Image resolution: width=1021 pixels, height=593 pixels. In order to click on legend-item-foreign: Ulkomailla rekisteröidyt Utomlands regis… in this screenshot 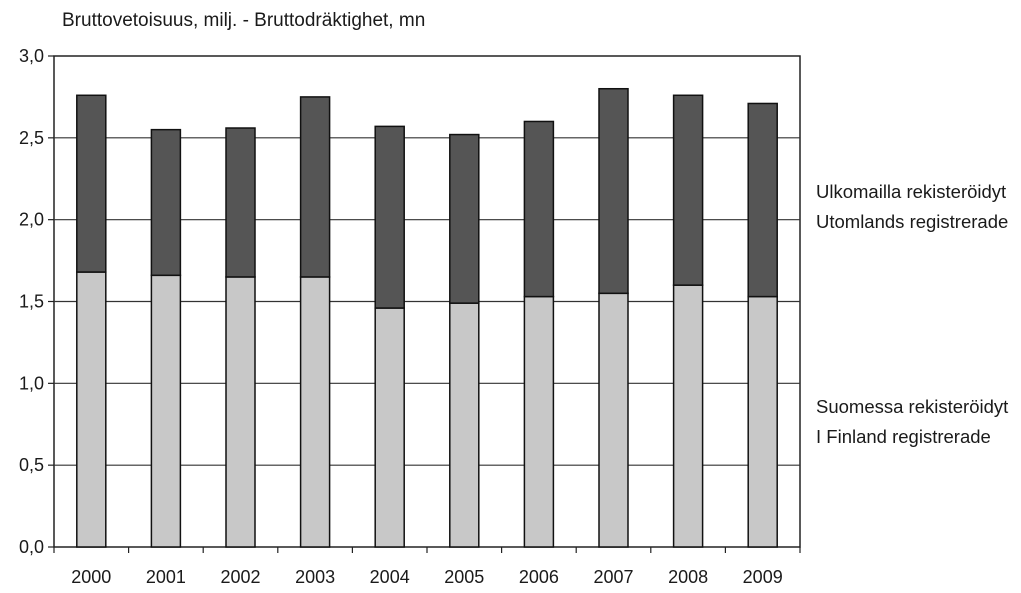, I will do `click(912, 207)`.